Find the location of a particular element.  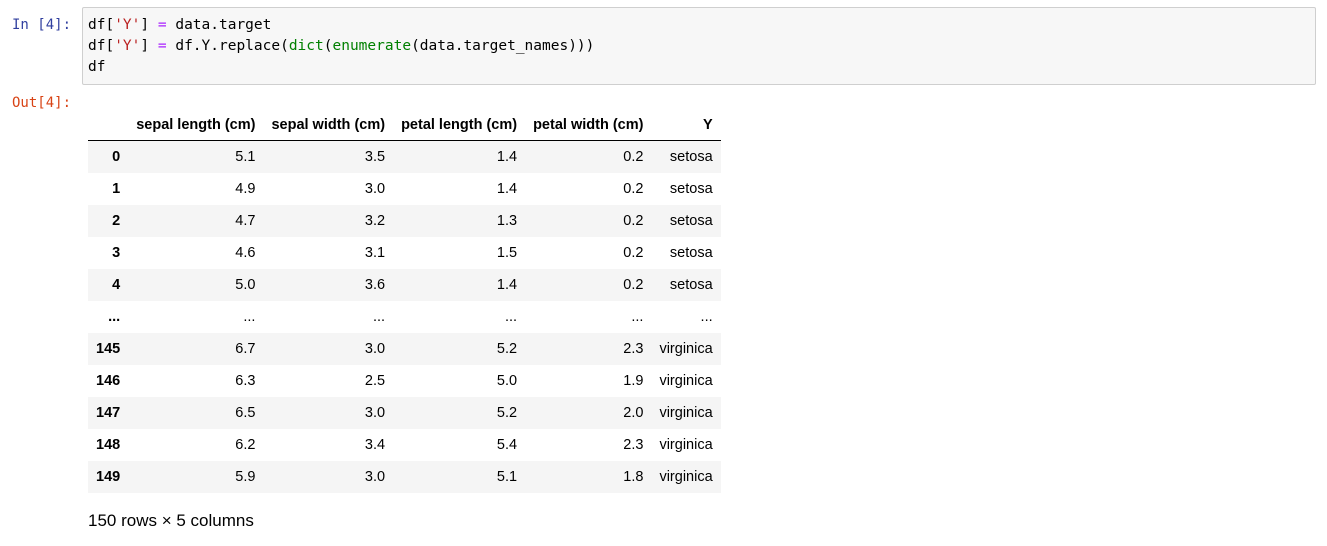

column-header: sepal length (cm) is located at coordinates (196, 125).